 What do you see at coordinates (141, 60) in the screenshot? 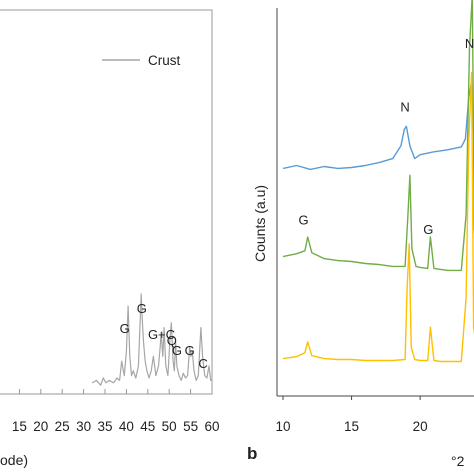
I see `panel-a-legend: Crust` at bounding box center [141, 60].